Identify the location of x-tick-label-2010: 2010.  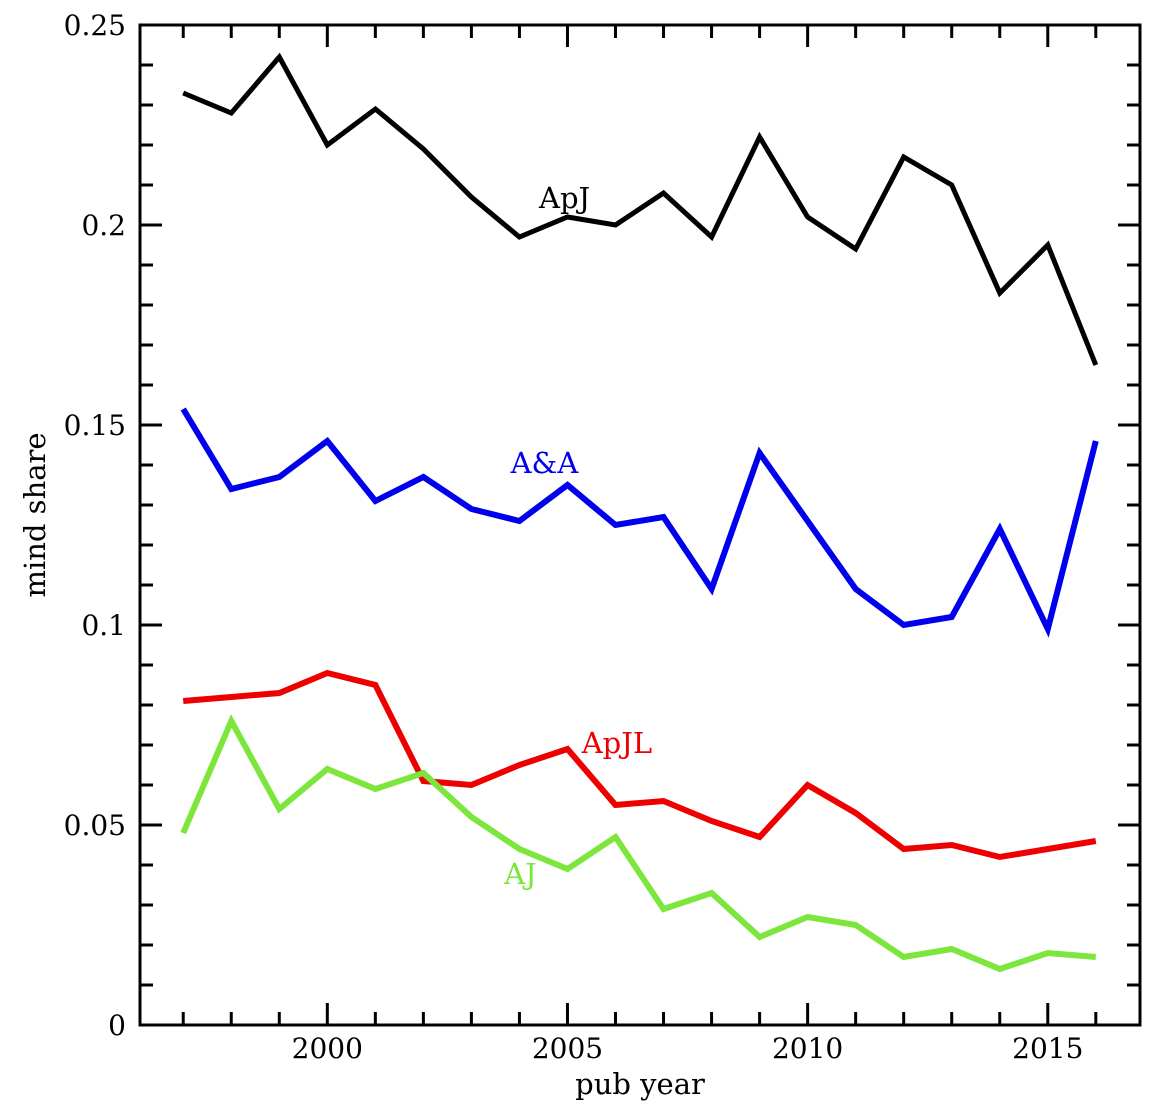
(807, 1048).